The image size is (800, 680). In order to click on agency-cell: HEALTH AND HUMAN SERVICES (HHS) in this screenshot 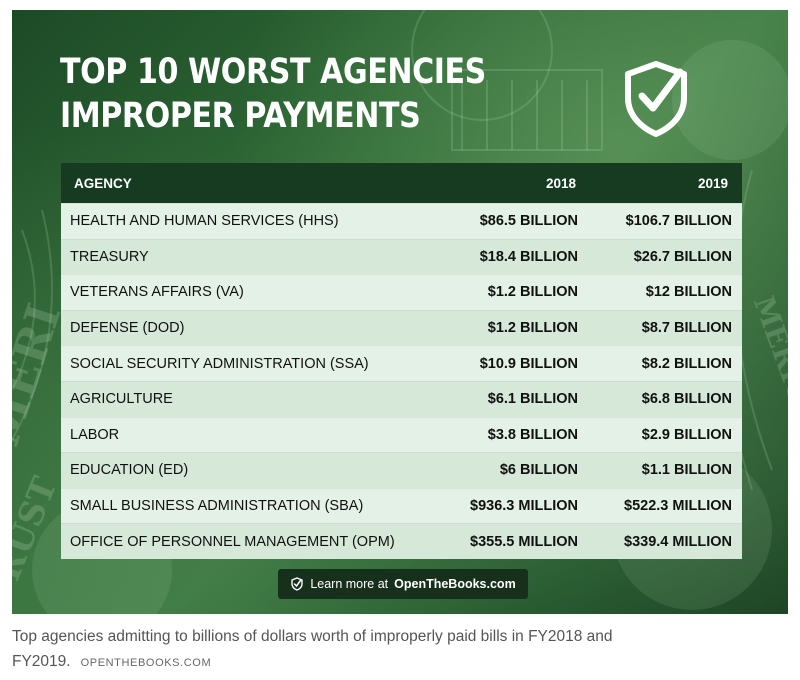, I will do `click(204, 221)`.